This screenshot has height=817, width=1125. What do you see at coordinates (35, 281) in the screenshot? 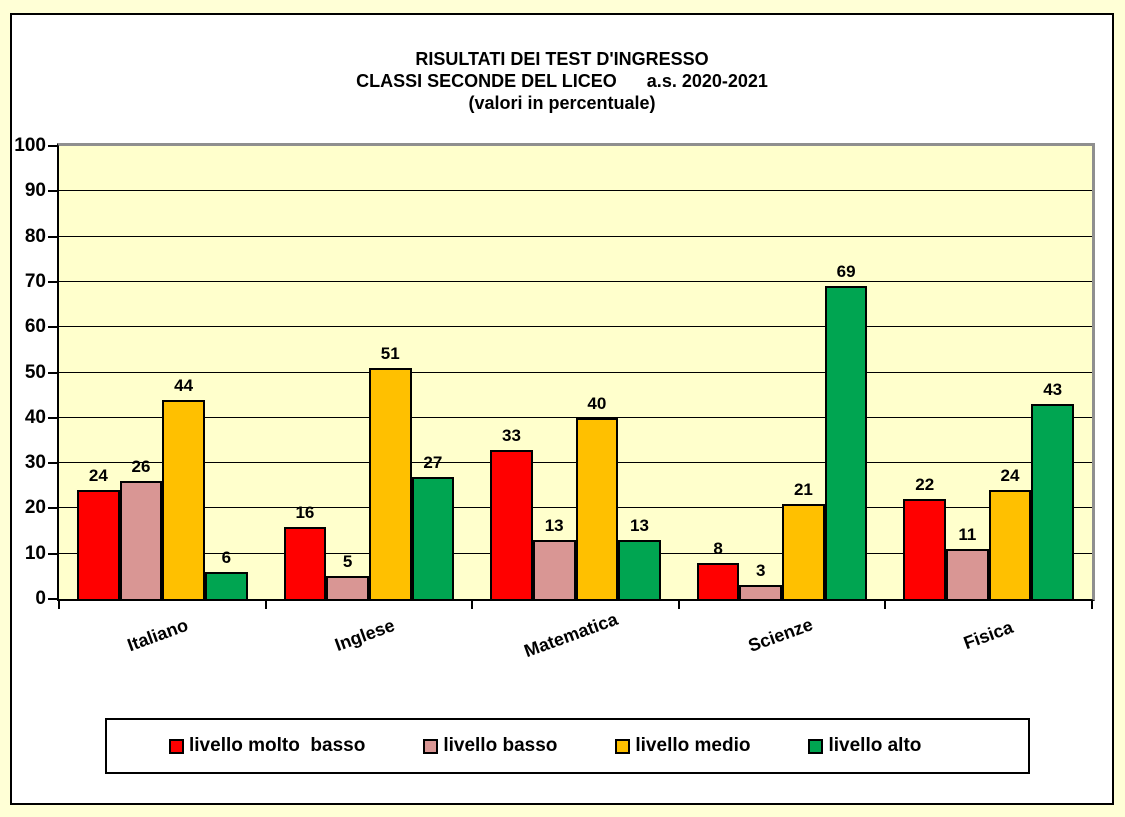
I see `y-axis-label: 70` at bounding box center [35, 281].